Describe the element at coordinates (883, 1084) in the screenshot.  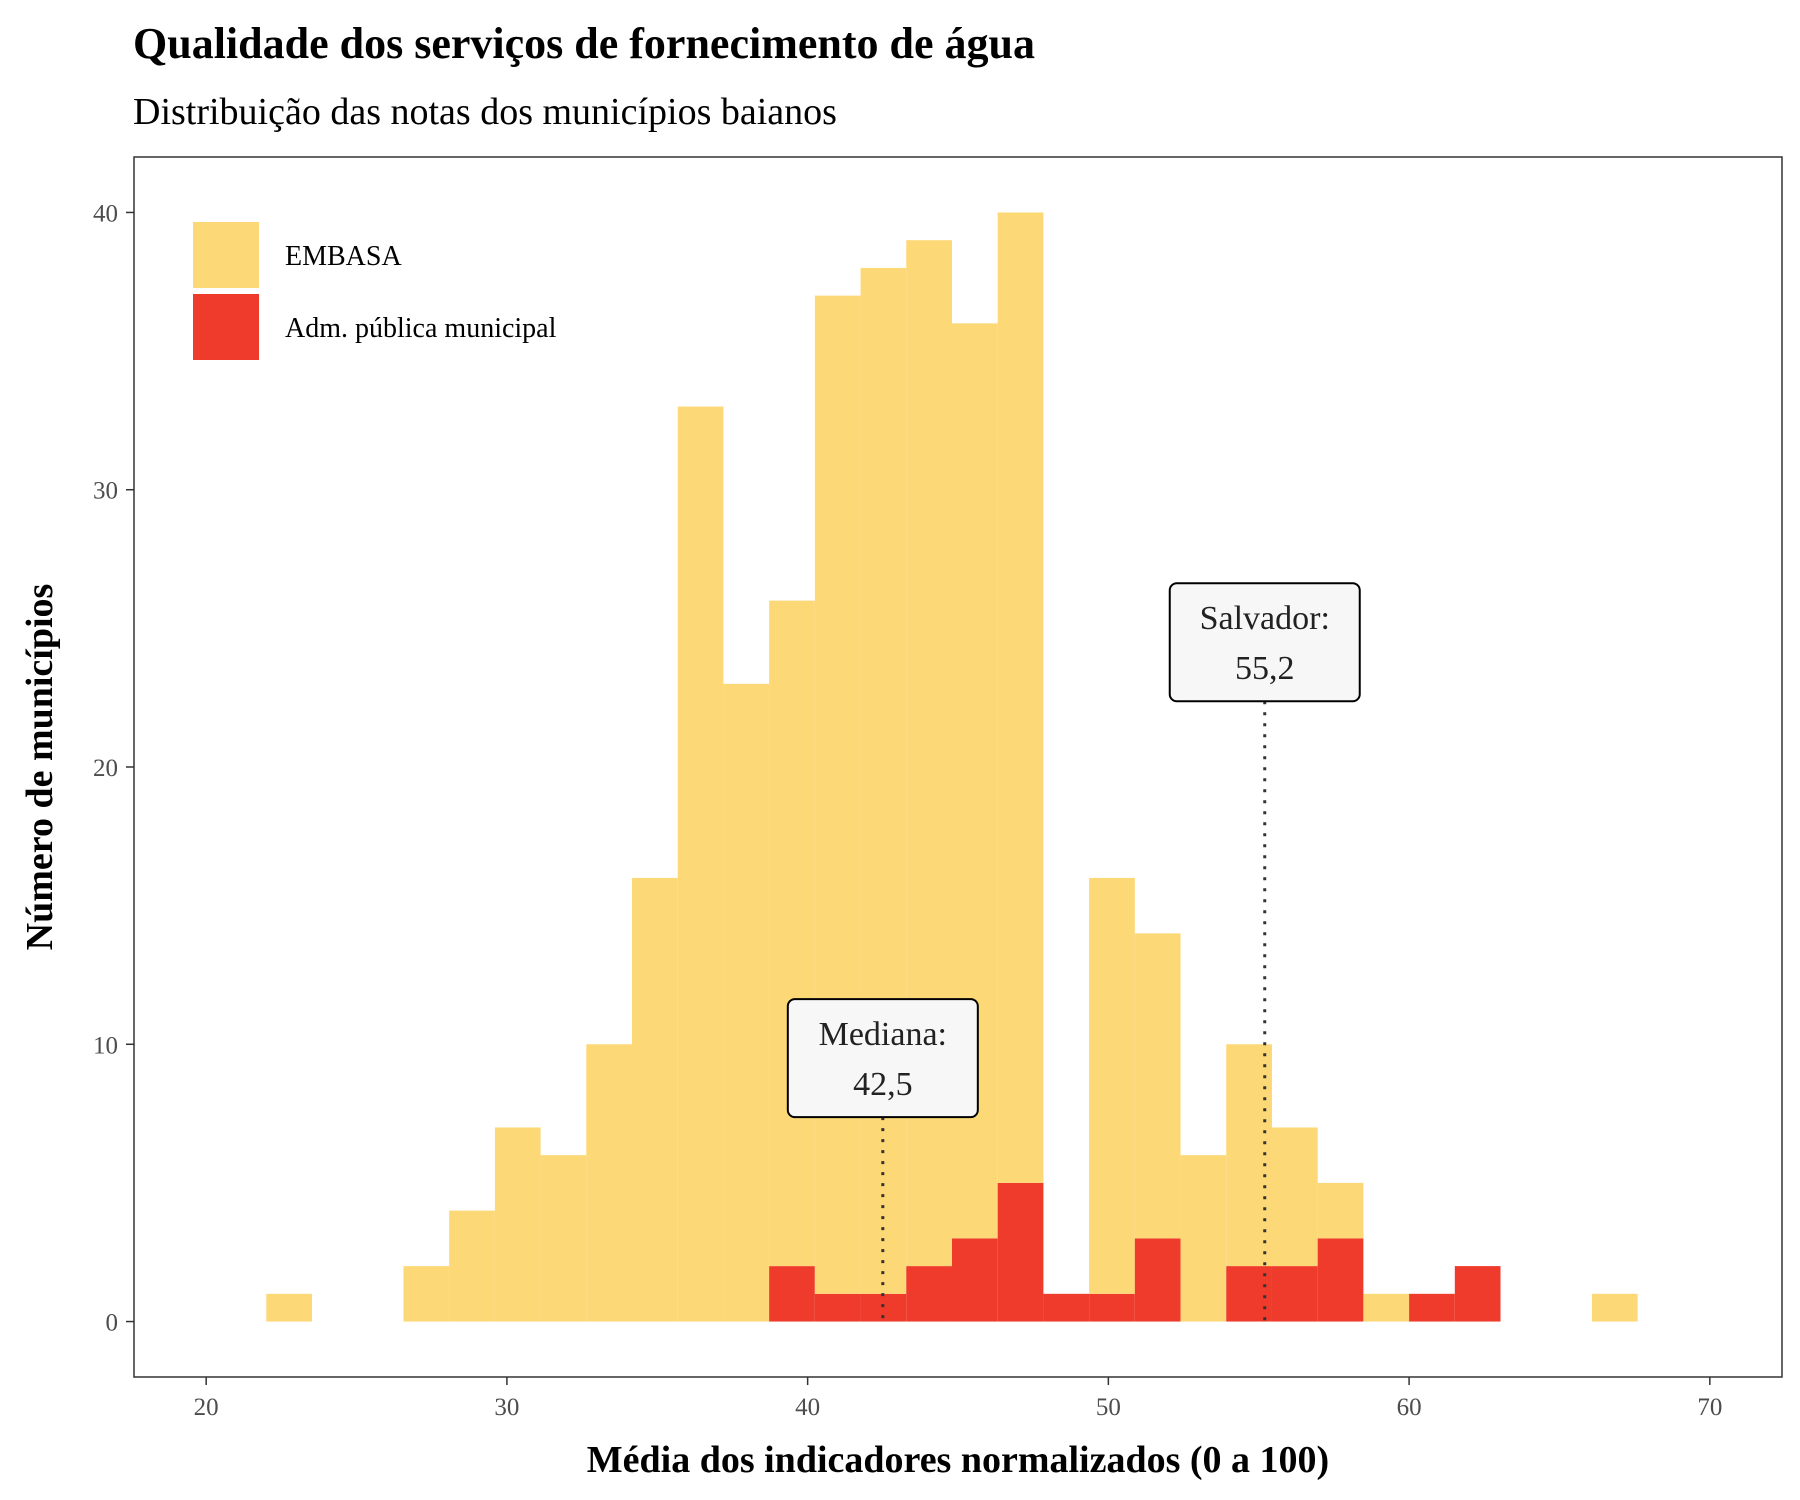
I see `annotation-value: 42,5` at that location.